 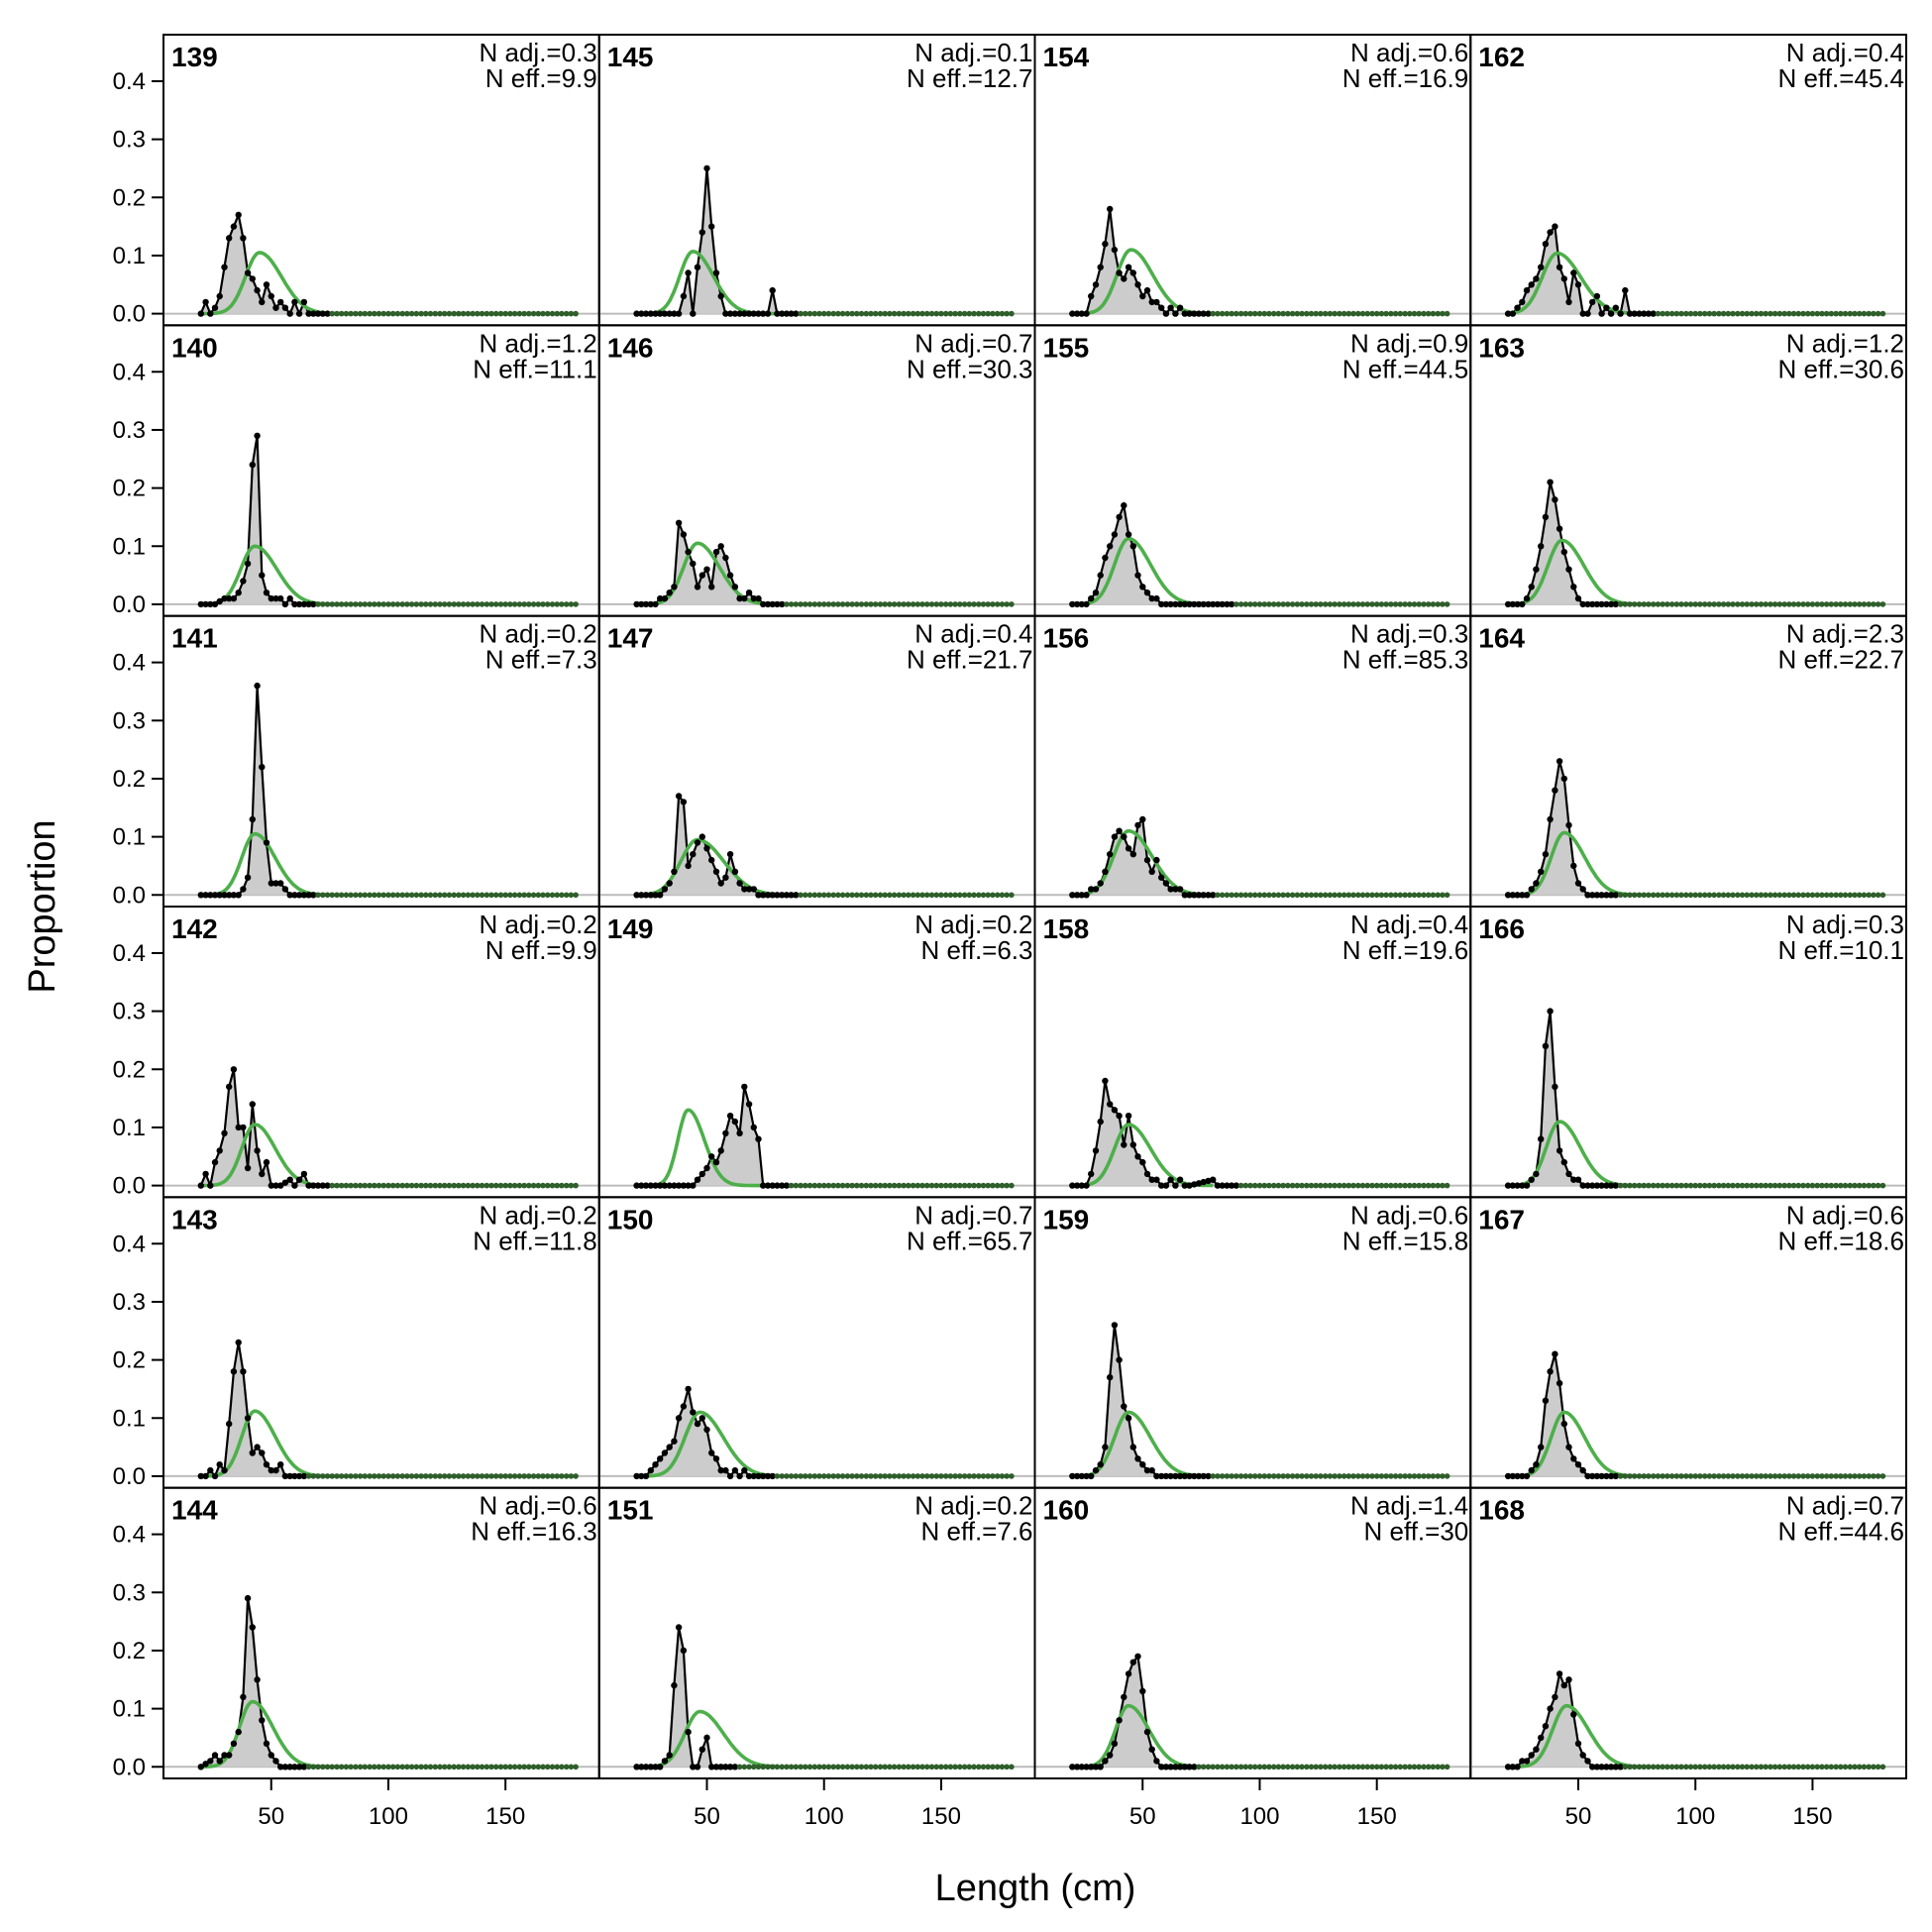 I want to click on panel-title: 154, so click(x=1066, y=57).